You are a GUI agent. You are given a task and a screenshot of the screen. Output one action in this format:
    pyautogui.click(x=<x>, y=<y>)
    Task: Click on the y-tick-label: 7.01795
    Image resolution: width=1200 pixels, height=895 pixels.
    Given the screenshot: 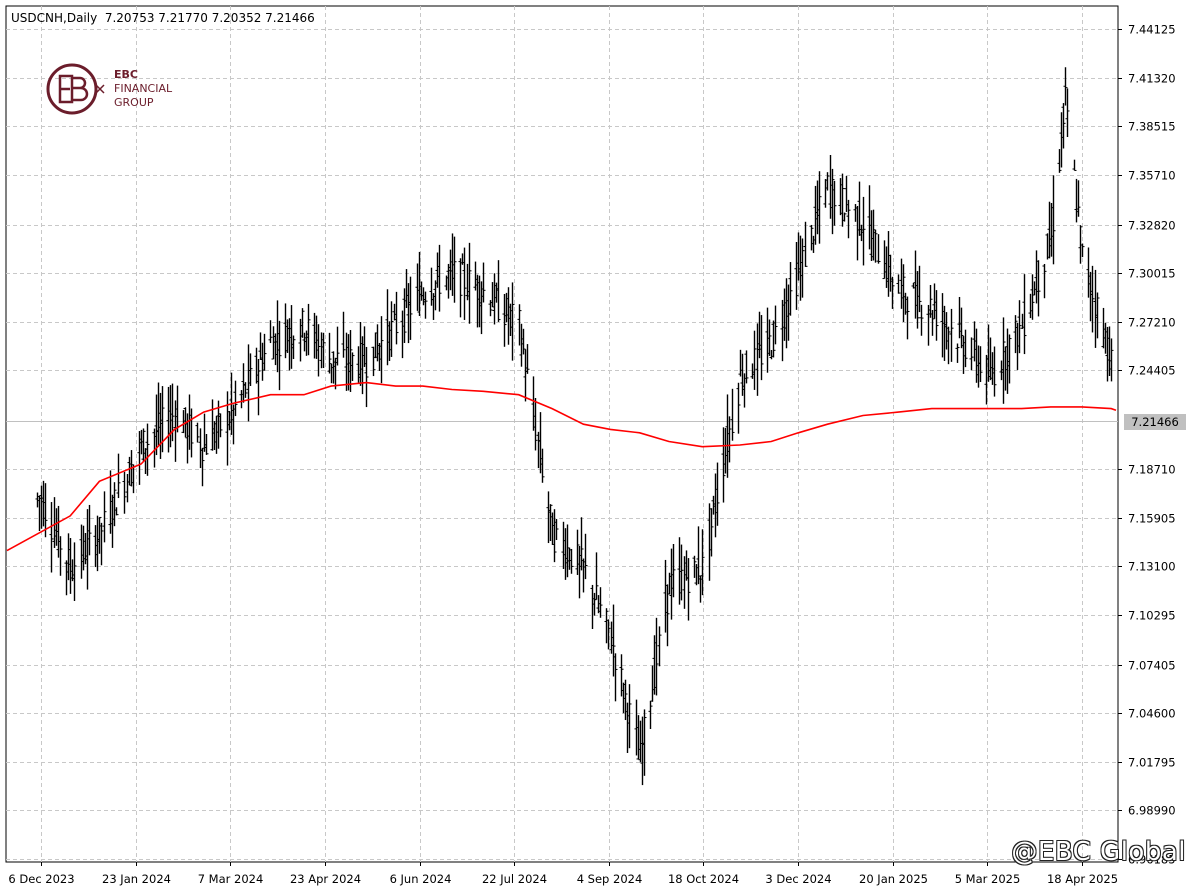 What is the action you would take?
    pyautogui.click(x=1152, y=763)
    